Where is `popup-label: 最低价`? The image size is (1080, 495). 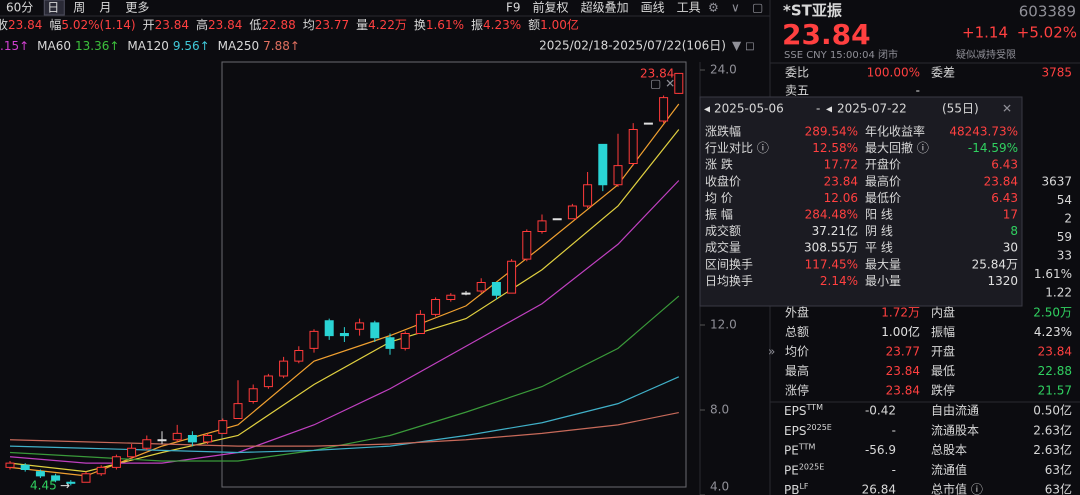 popup-label: 最低价 is located at coordinates (883, 198).